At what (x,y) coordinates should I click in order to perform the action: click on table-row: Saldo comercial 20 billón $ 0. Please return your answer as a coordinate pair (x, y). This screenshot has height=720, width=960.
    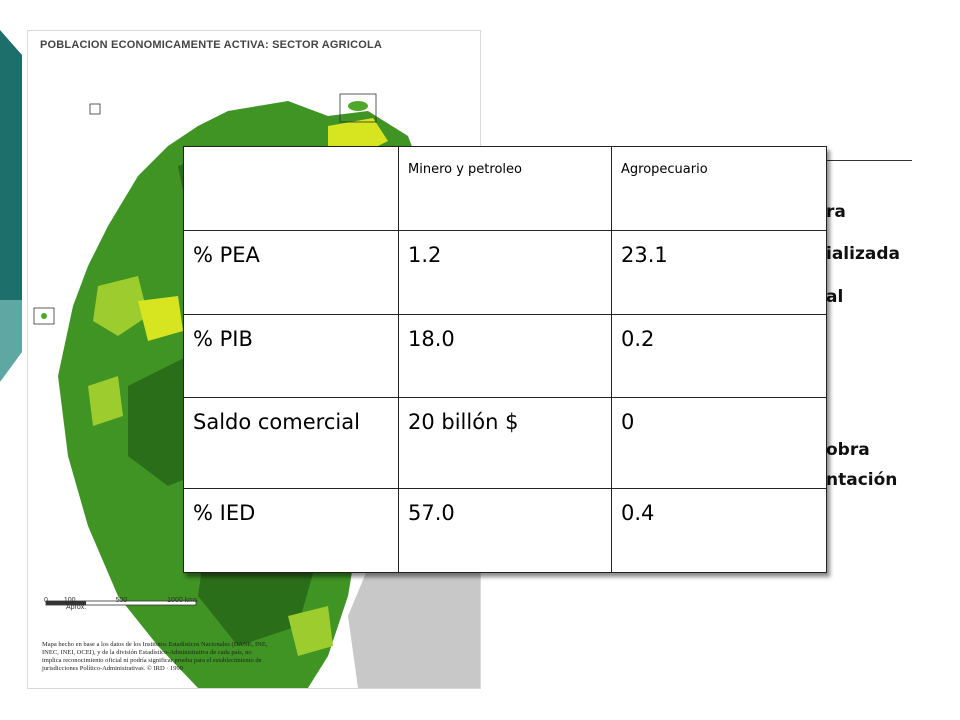
    Looking at the image, I should click on (505, 443).